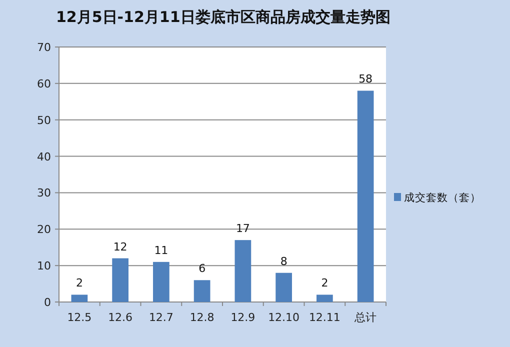  I want to click on y-tick-label: 50, so click(44, 120).